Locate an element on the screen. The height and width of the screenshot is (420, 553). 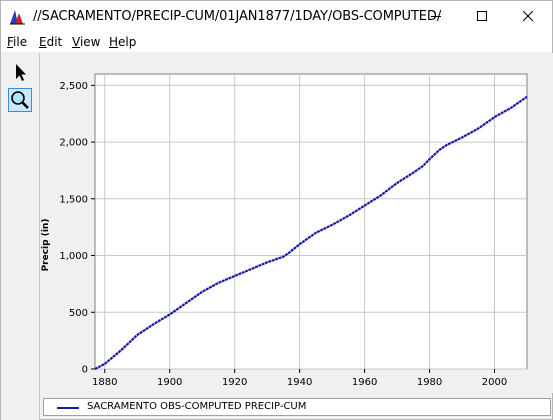
menu-view: View is located at coordinates (86, 42).